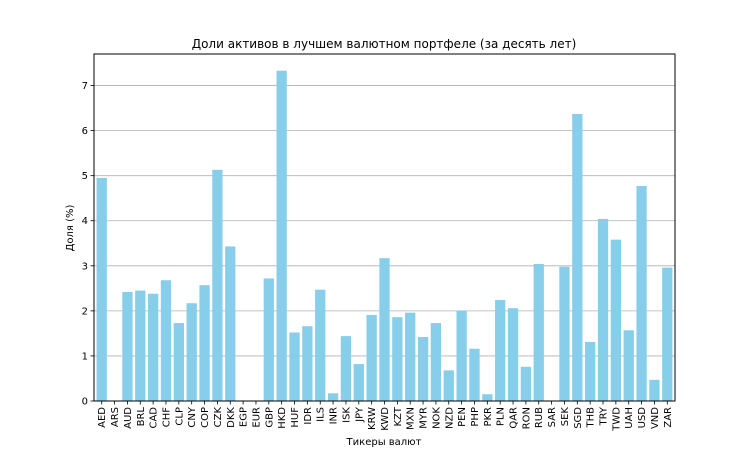 Image resolution: width=750 pixels, height=450 pixels. What do you see at coordinates (424, 418) in the screenshot?
I see `x-tick-label-myr: MYR` at bounding box center [424, 418].